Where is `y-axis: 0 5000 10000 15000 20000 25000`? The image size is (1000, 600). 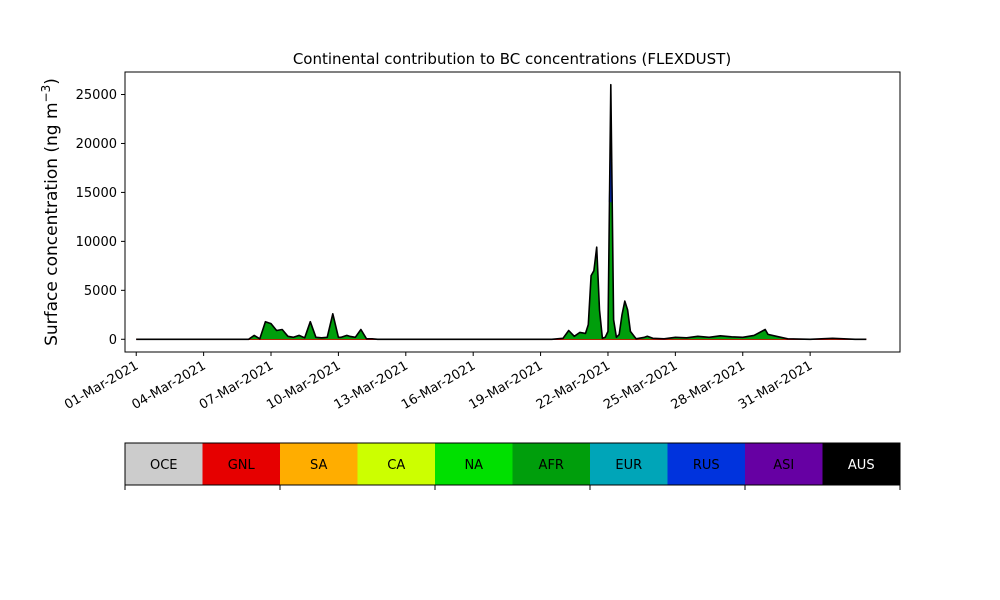
y-axis: 0 5000 10000 15000 20000 25000 is located at coordinates (100, 218).